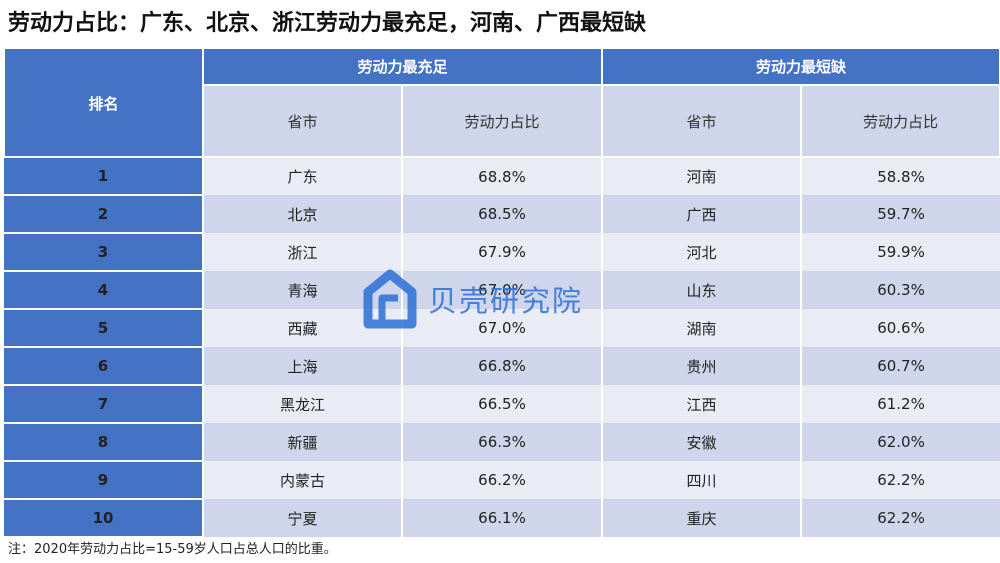  What do you see at coordinates (103, 404) in the screenshot?
I see `rank-cell: 7` at bounding box center [103, 404].